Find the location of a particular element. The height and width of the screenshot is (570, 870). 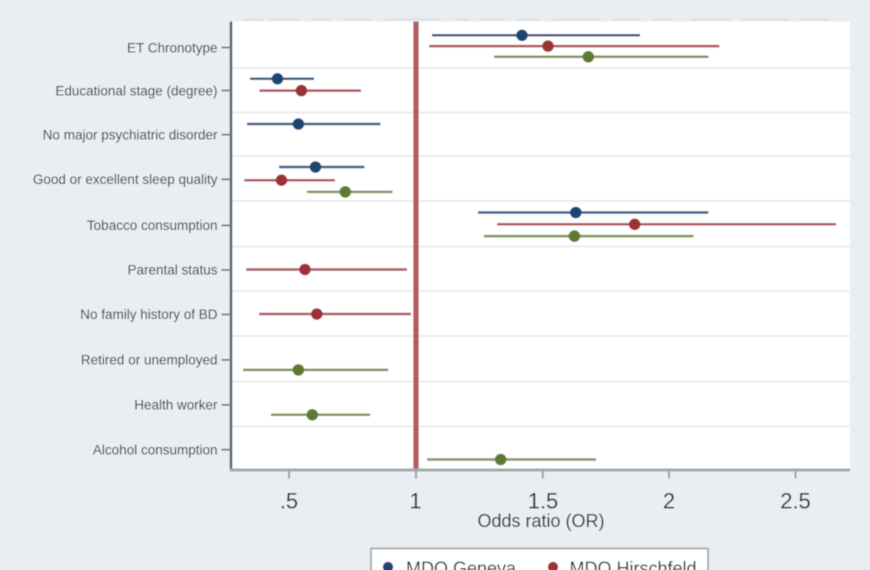

svg-text: ET Chronotype is located at coordinates (172, 47).